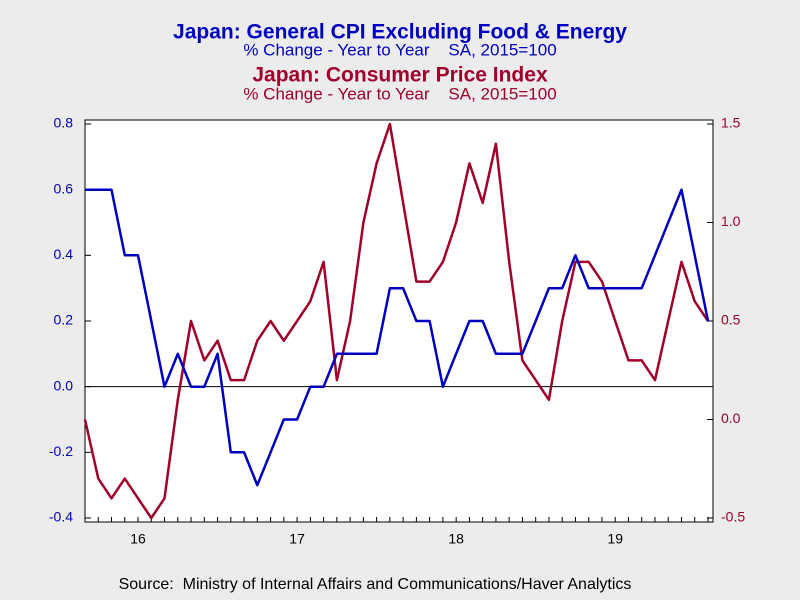  Describe the element at coordinates (456, 539) in the screenshot. I see `x-tick-label: 18` at that location.